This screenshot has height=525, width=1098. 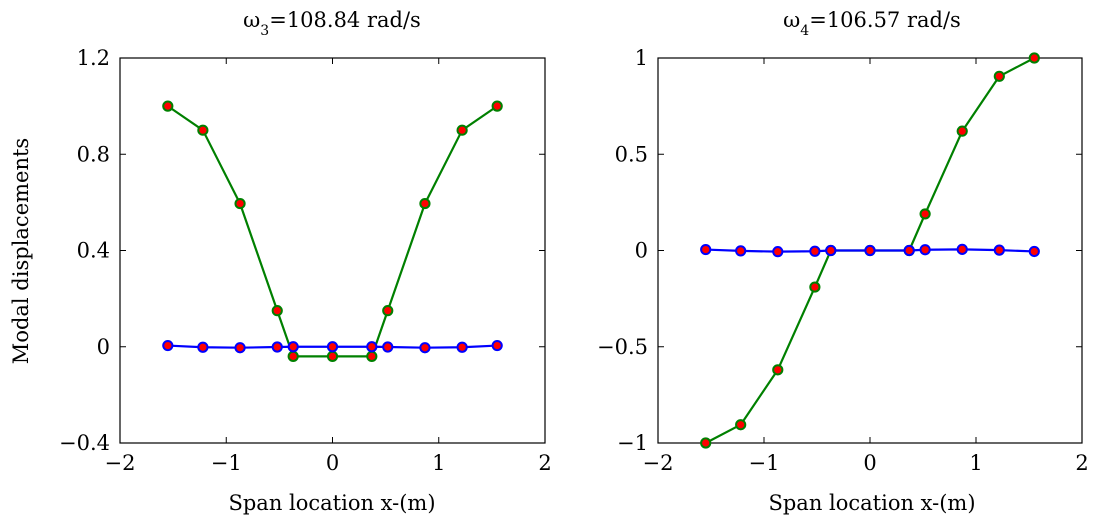 What do you see at coordinates (622, 347) in the screenshot?
I see `y-tick-label: −0.5` at bounding box center [622, 347].